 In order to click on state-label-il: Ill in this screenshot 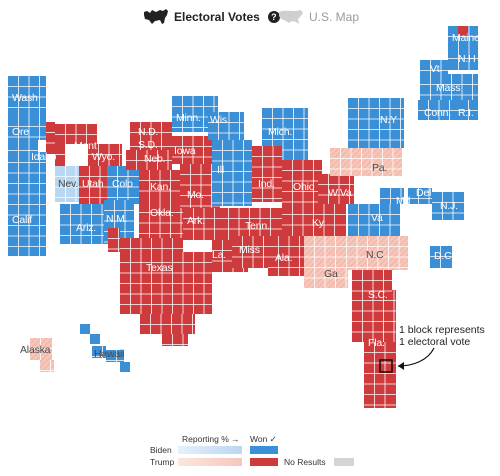, I will do `click(220, 170)`.